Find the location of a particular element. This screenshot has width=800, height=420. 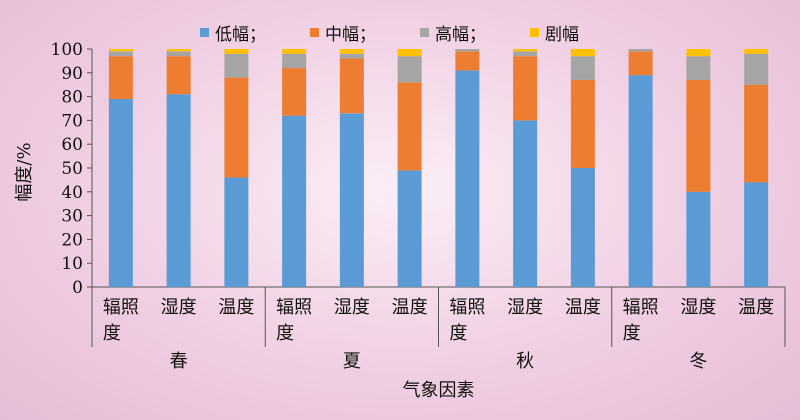

legend-item-extreme: 剧幅 is located at coordinates (554, 32).